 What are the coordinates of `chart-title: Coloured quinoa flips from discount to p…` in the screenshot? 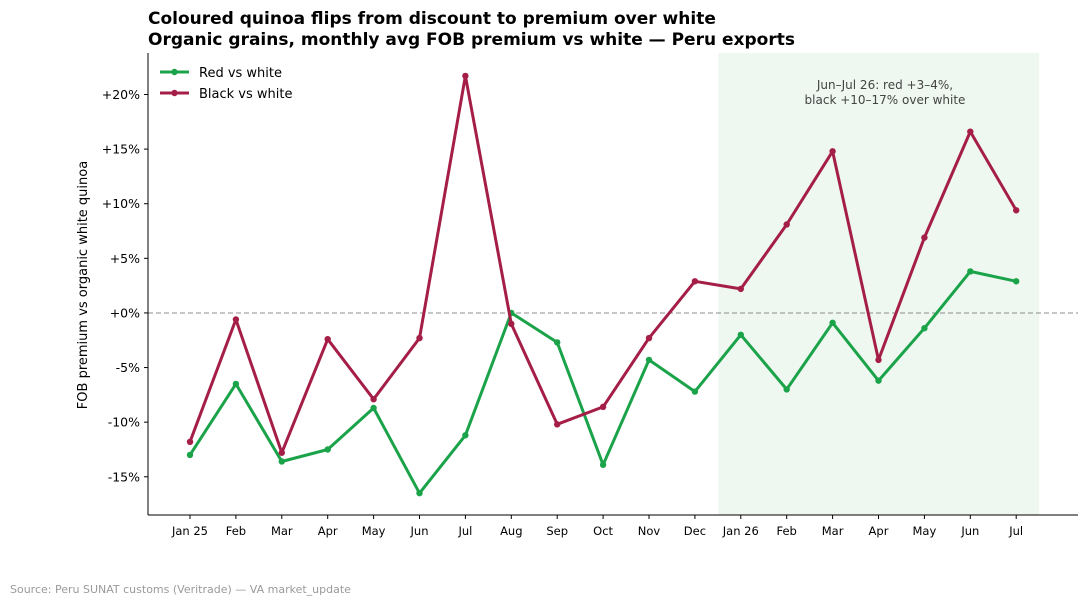 It's located at (432, 19).